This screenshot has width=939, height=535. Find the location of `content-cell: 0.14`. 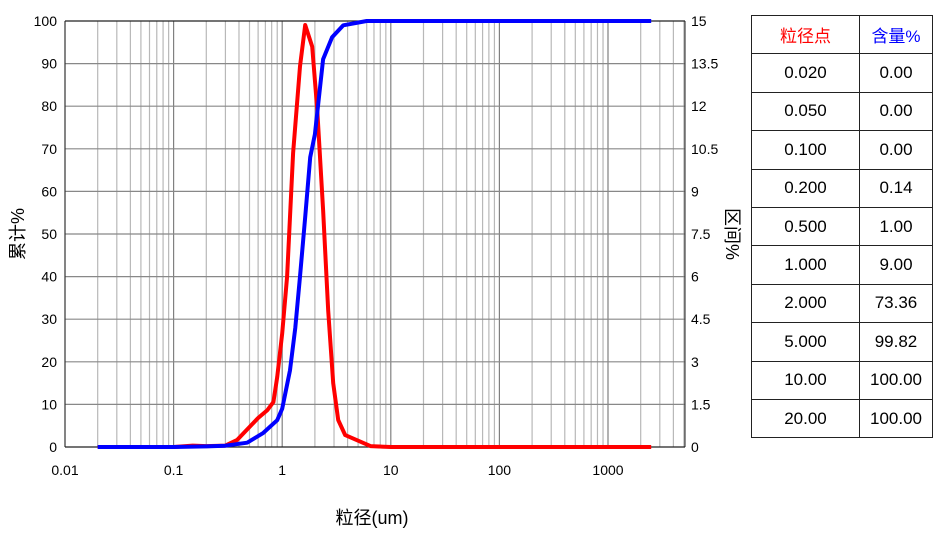

content-cell: 0.14 is located at coordinates (896, 188).